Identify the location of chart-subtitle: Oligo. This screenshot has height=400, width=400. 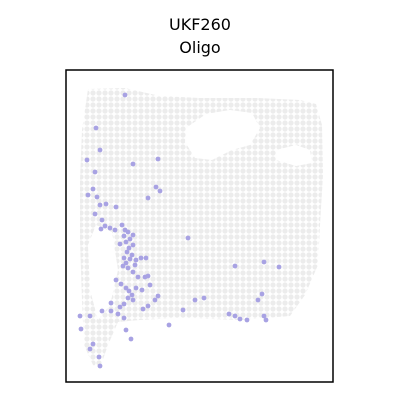
(200, 47).